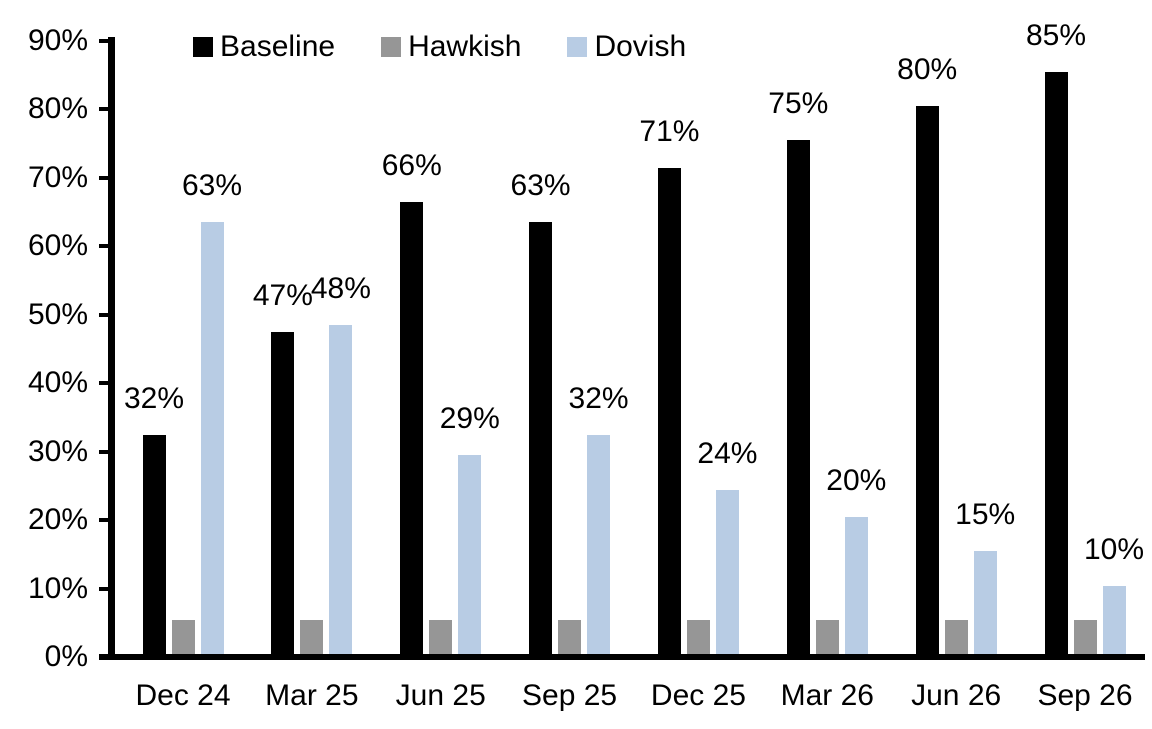 This screenshot has width=1152, height=729. I want to click on y-axis-tick-label: 60%, so click(57, 245).